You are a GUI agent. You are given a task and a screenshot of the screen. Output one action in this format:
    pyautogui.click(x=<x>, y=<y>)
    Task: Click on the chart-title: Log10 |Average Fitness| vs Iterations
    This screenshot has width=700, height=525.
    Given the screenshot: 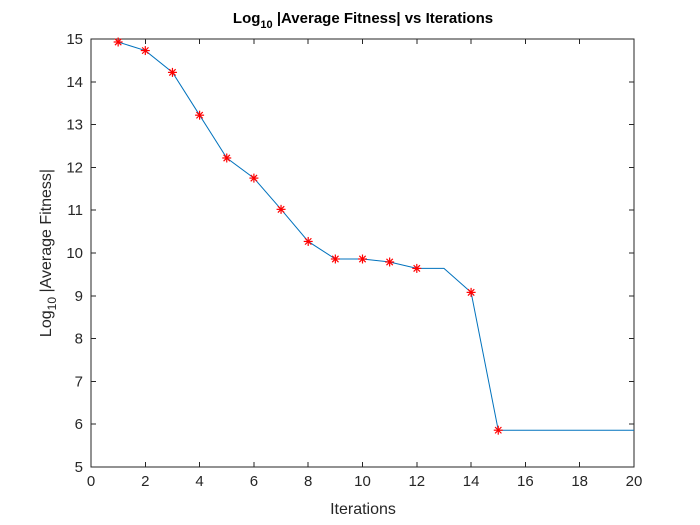 What is the action you would take?
    pyautogui.click(x=363, y=20)
    